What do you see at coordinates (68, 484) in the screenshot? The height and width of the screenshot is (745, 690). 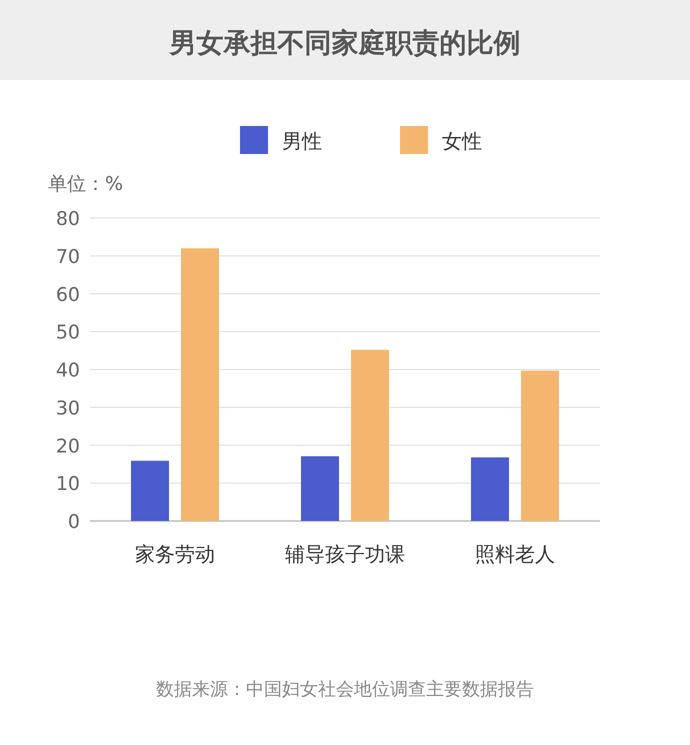 I see `y-tick-label: 10` at bounding box center [68, 484].